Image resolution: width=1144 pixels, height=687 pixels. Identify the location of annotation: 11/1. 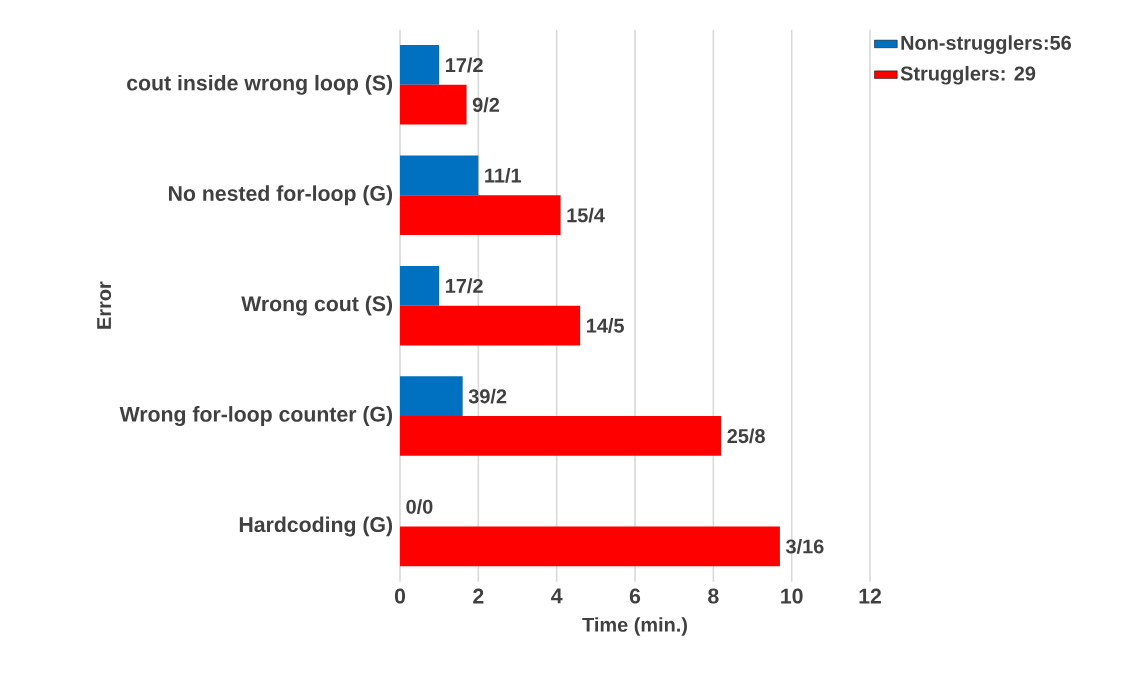
(503, 175).